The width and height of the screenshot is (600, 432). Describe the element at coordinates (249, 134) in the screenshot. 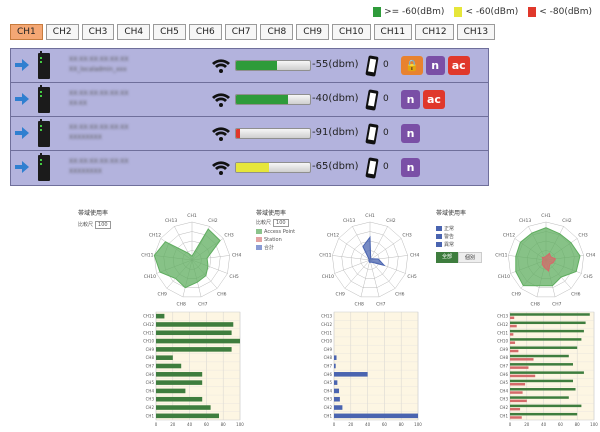

I see `ap-row: XX:XX:XX:XX:XX:XX XXXXXXXX -91(dbm) 0 n` at that location.